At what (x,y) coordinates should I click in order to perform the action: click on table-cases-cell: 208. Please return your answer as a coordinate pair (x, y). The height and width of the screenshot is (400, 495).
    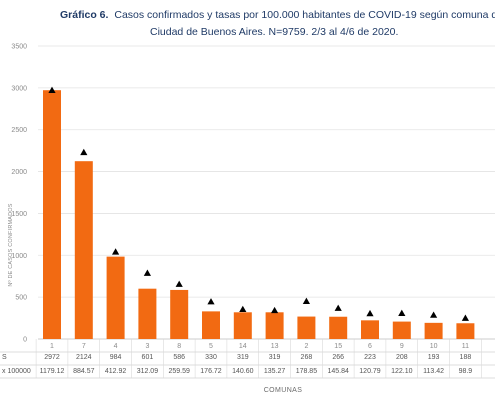
    Looking at the image, I should click on (402, 357).